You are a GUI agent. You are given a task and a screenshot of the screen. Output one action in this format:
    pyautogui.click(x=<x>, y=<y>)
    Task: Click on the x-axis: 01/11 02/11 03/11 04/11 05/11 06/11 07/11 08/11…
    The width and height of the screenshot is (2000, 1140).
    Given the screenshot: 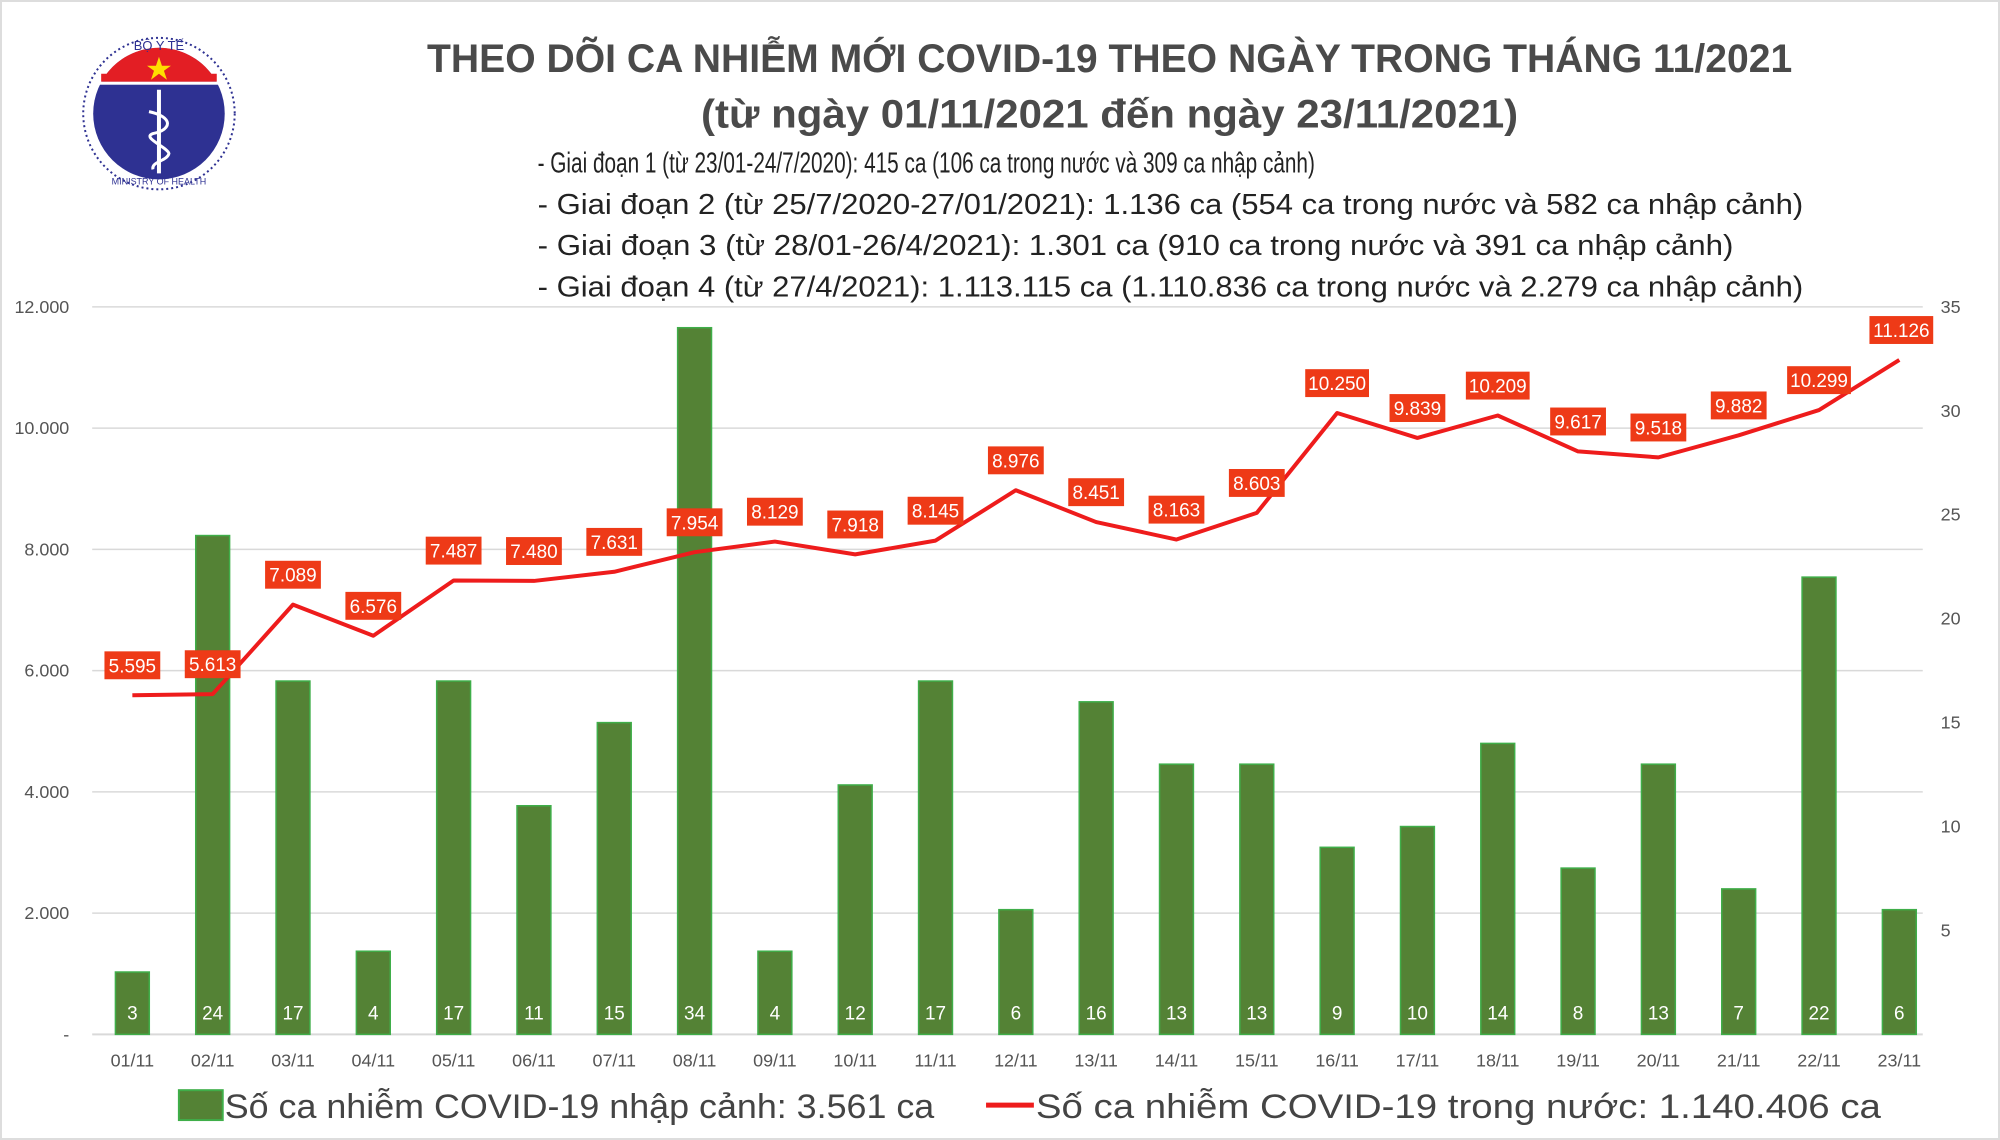 What is the action you would take?
    pyautogui.click(x=1016, y=1060)
    